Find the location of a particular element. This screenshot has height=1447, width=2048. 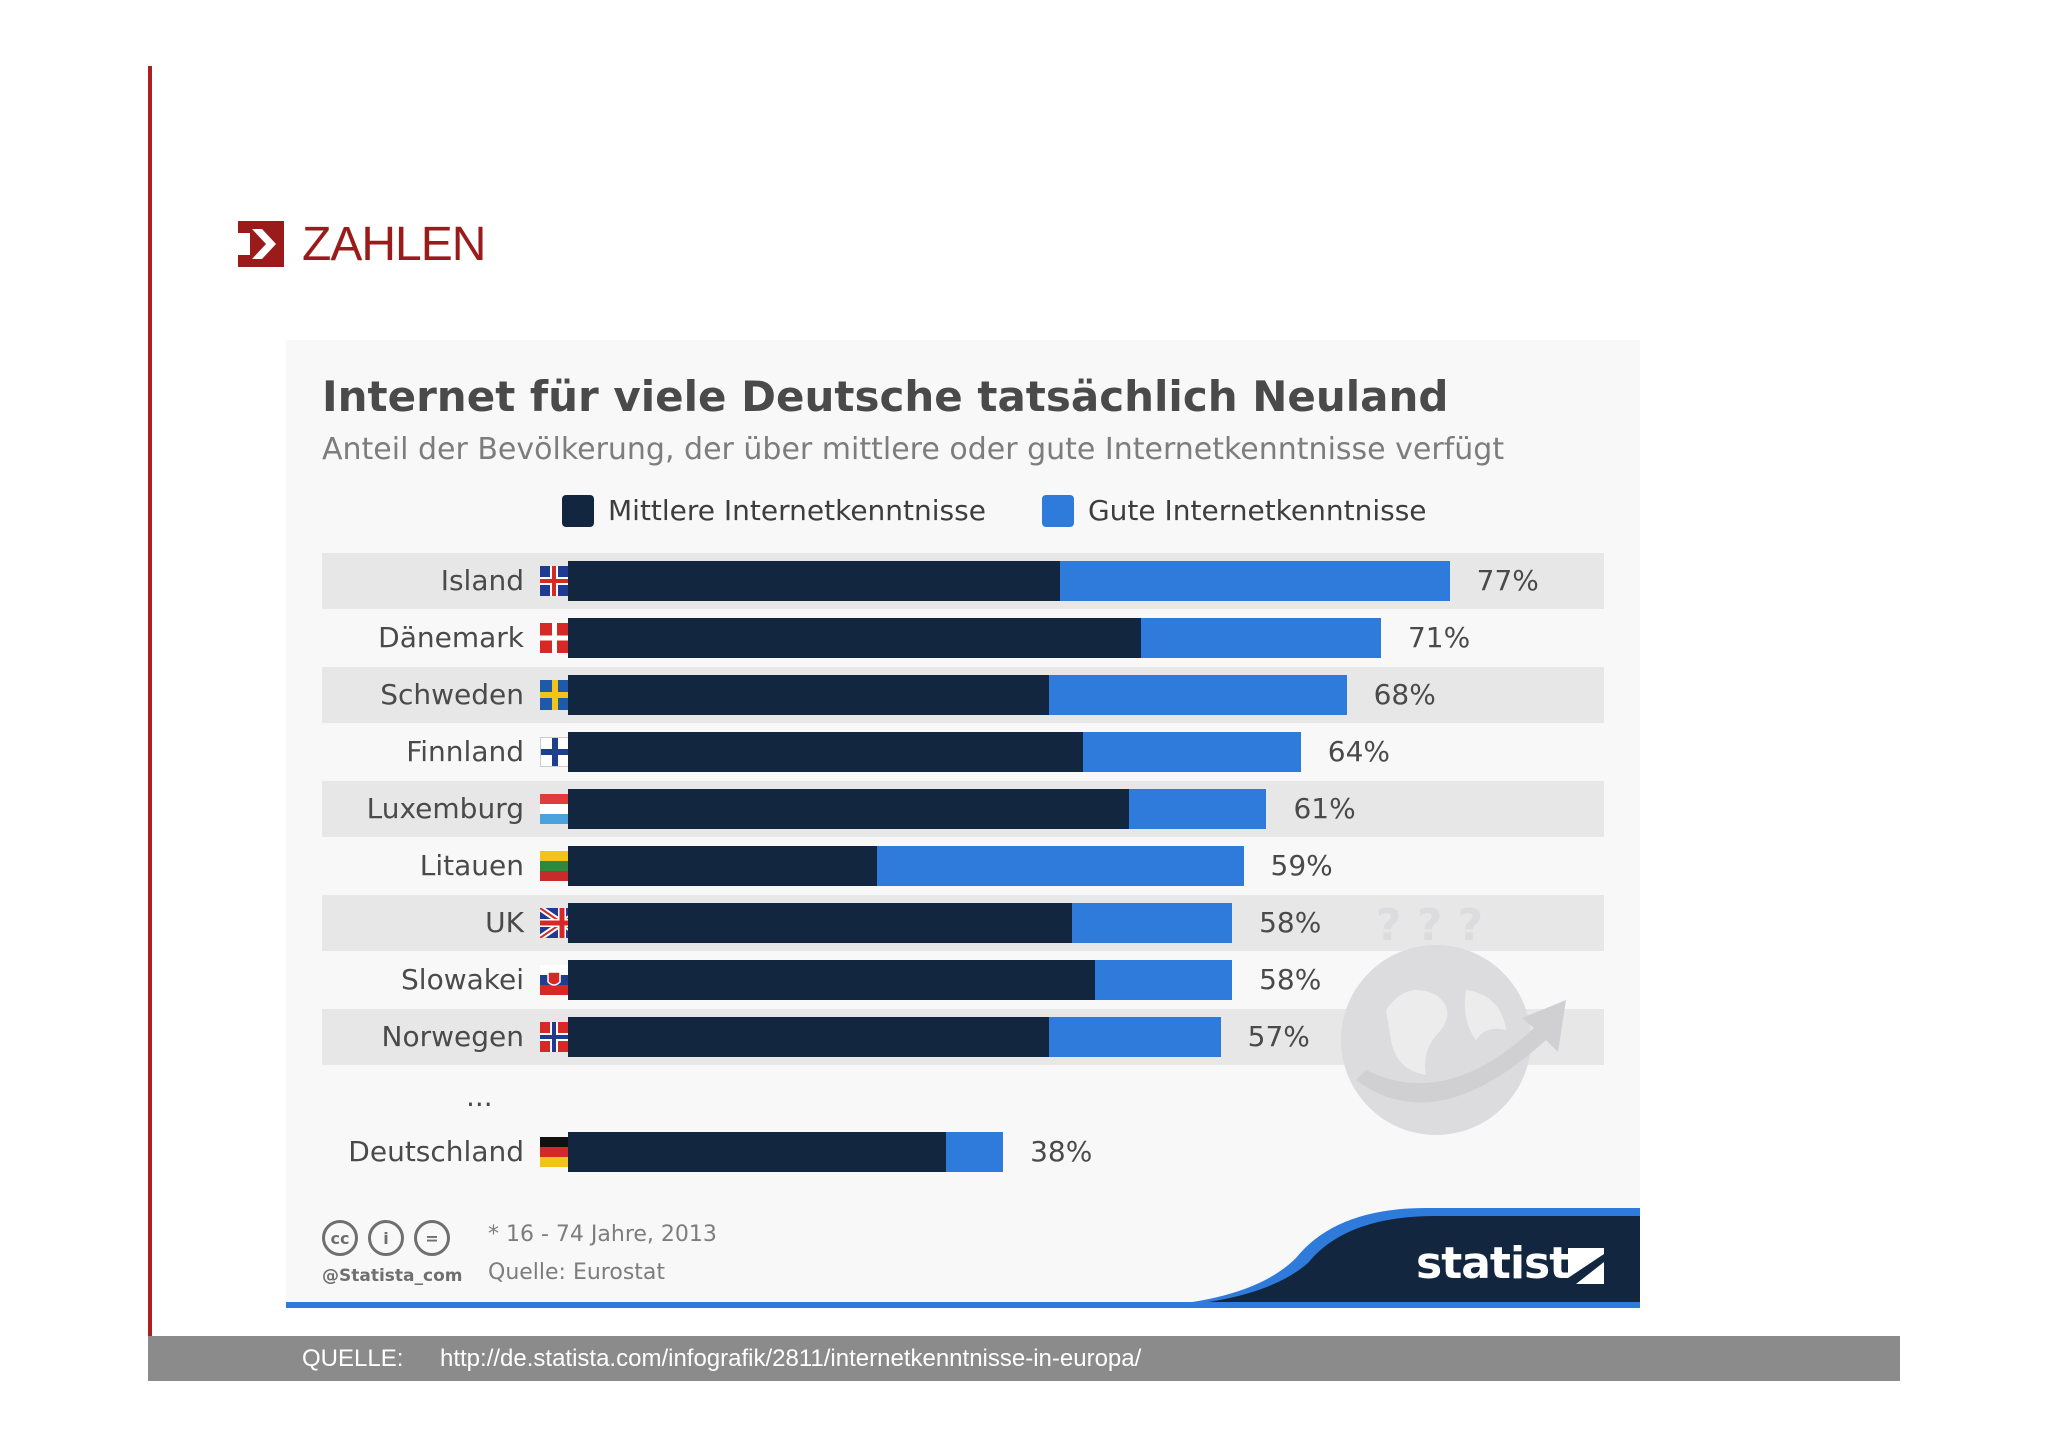

legend-item-mittlere: Mittlere Internetkenntnisse is located at coordinates (774, 510).